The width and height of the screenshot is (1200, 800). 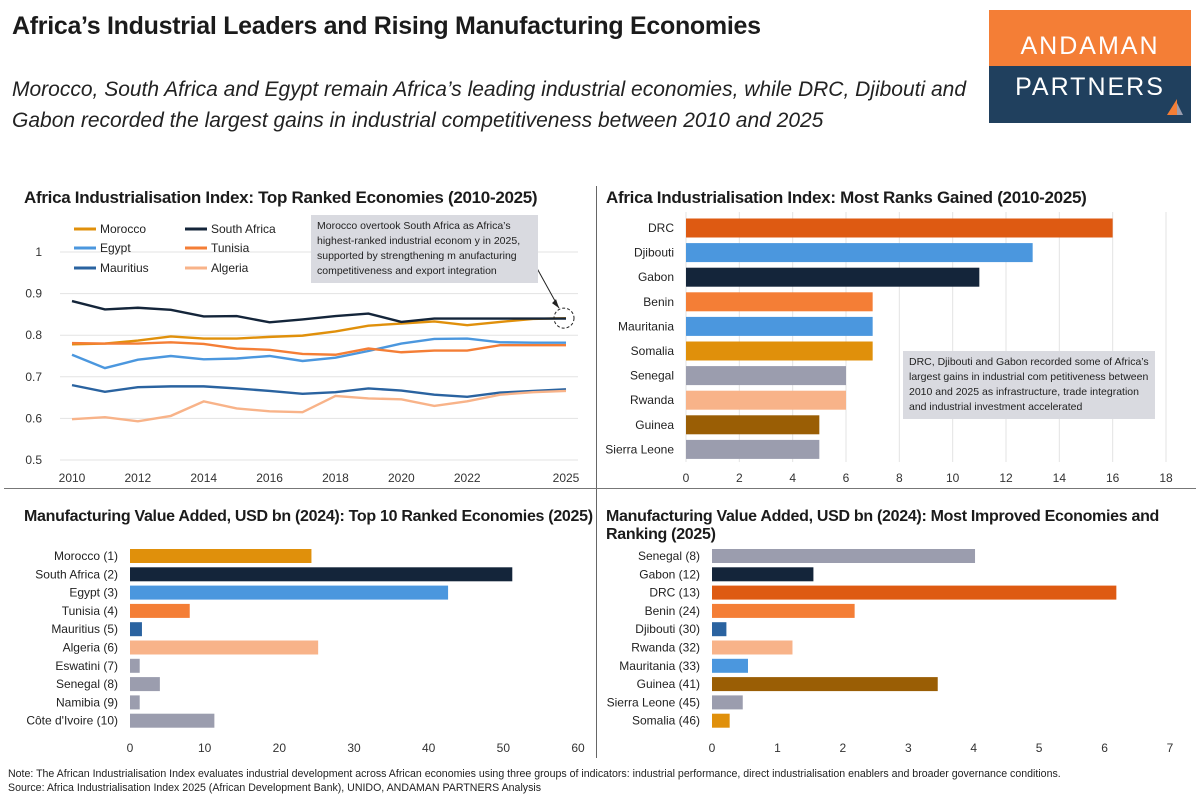 What do you see at coordinates (124, 268) in the screenshot?
I see `legend-label: Mauritius` at bounding box center [124, 268].